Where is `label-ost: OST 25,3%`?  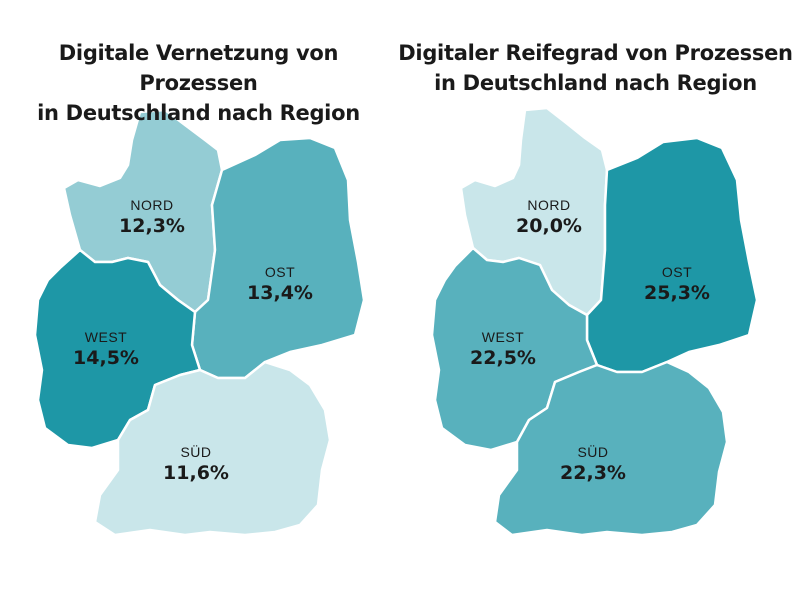 label-ost: OST 25,3% is located at coordinates (677, 284).